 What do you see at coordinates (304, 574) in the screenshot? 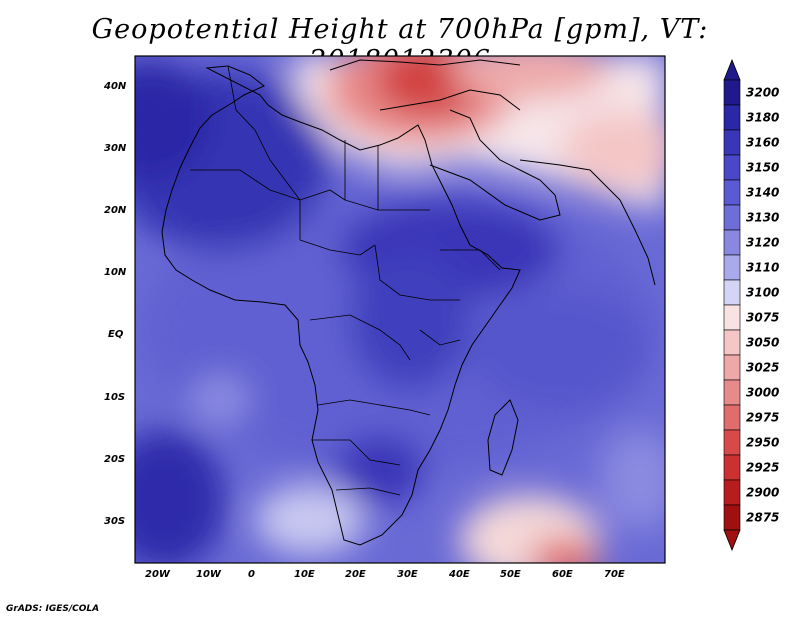
I see `lon-label: 10E` at bounding box center [304, 574].